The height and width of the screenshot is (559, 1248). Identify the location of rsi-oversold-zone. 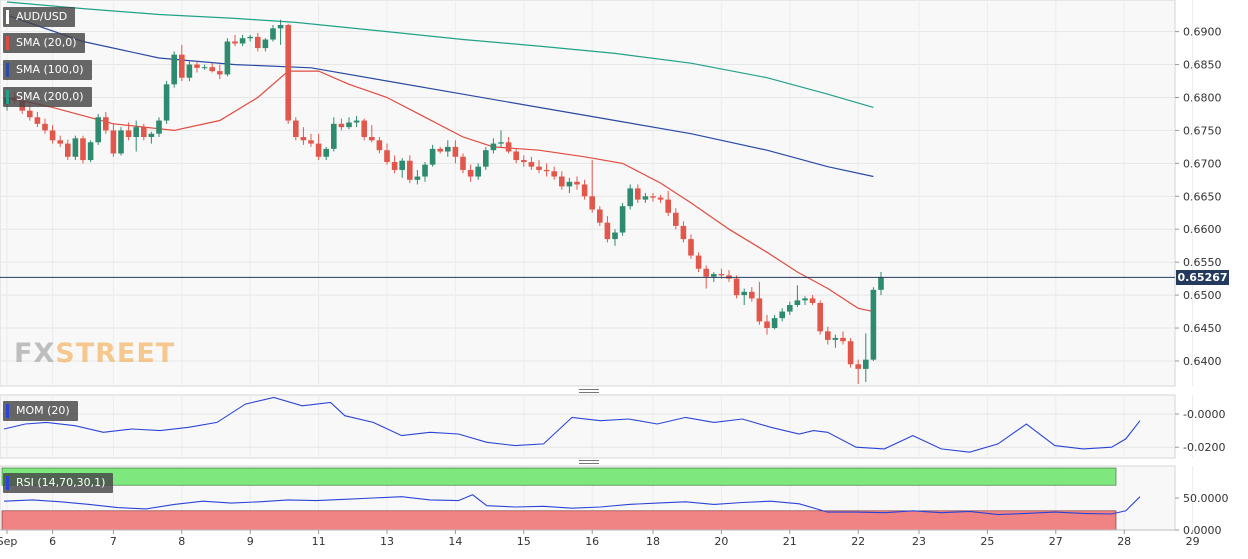
(559, 520).